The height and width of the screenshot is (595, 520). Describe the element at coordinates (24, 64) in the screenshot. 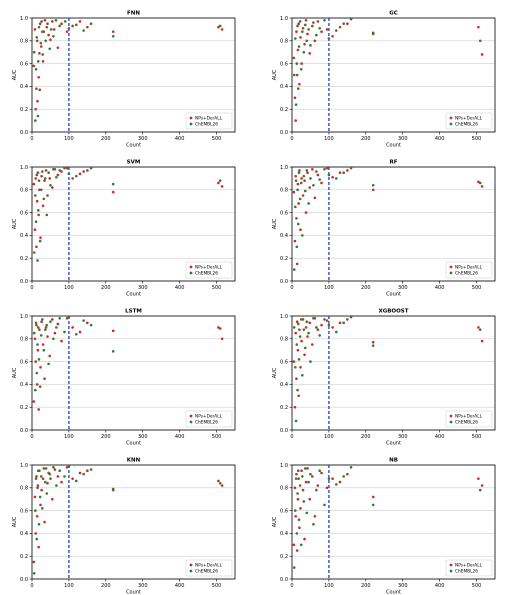

I see `y-tick-label: 0.6` at that location.